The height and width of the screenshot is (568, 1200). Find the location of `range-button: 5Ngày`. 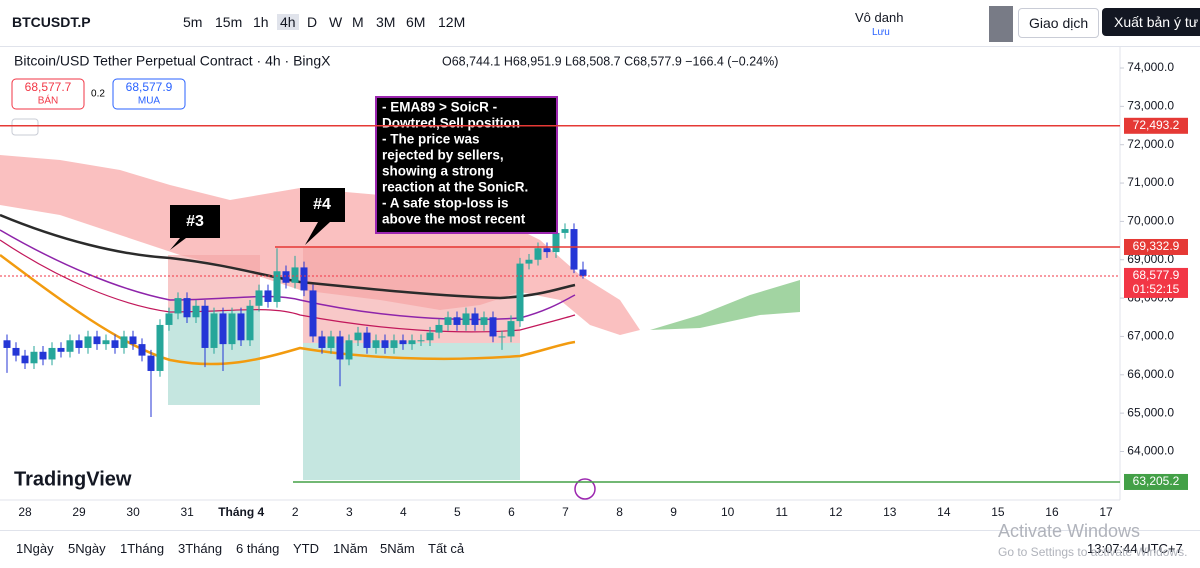

range-button: 5Ngày is located at coordinates (87, 548).